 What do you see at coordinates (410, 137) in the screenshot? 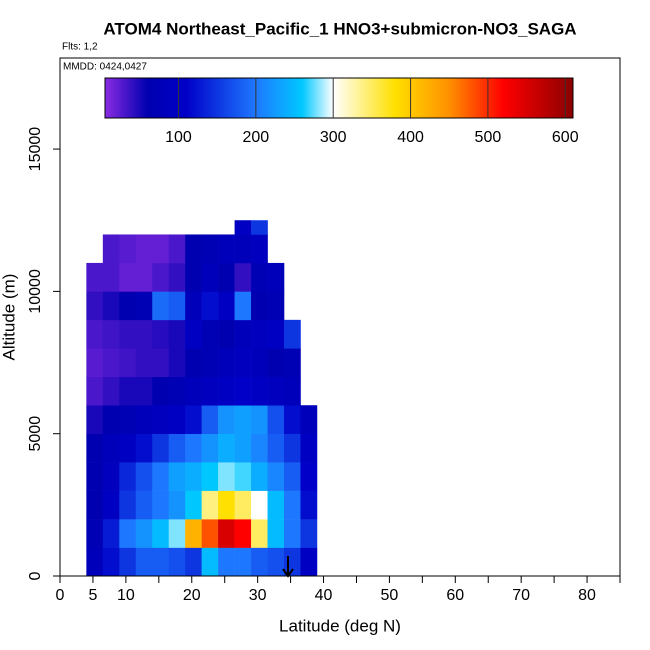
I see `colorbar-tick-label: 400` at bounding box center [410, 137].